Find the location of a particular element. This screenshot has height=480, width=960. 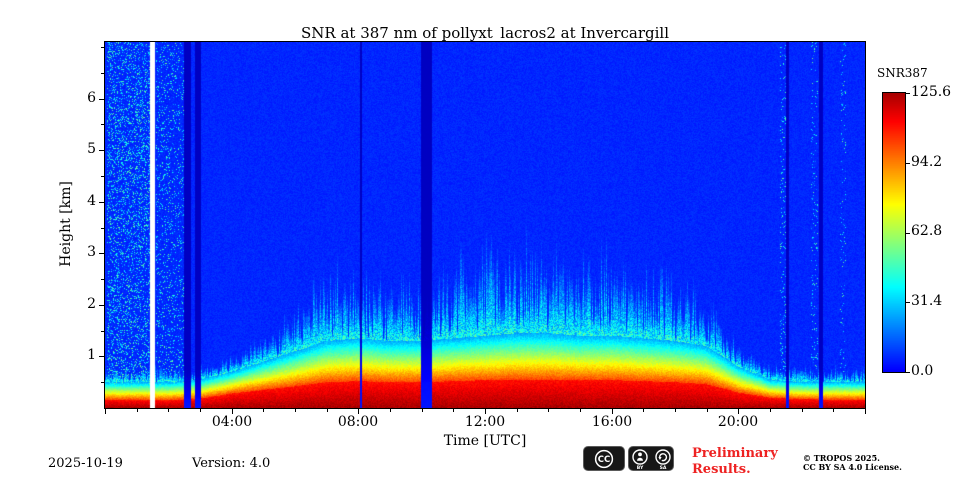

y-tick-label: 4 is located at coordinates (91, 201).